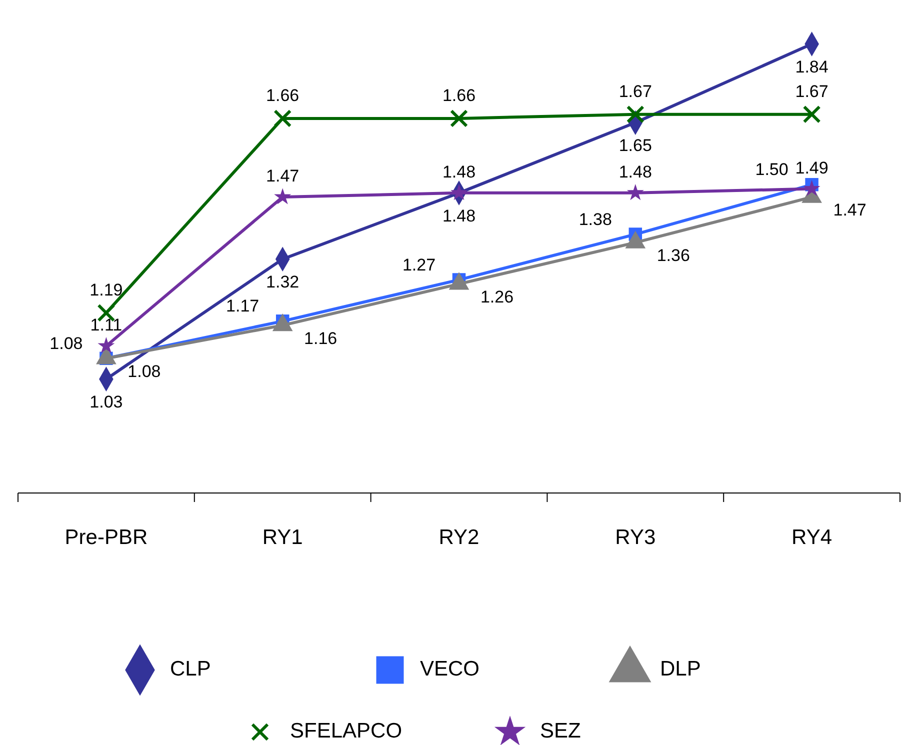 The image size is (912, 745). Describe the element at coordinates (283, 282) in the screenshot. I see `data-label: 1.32` at that location.